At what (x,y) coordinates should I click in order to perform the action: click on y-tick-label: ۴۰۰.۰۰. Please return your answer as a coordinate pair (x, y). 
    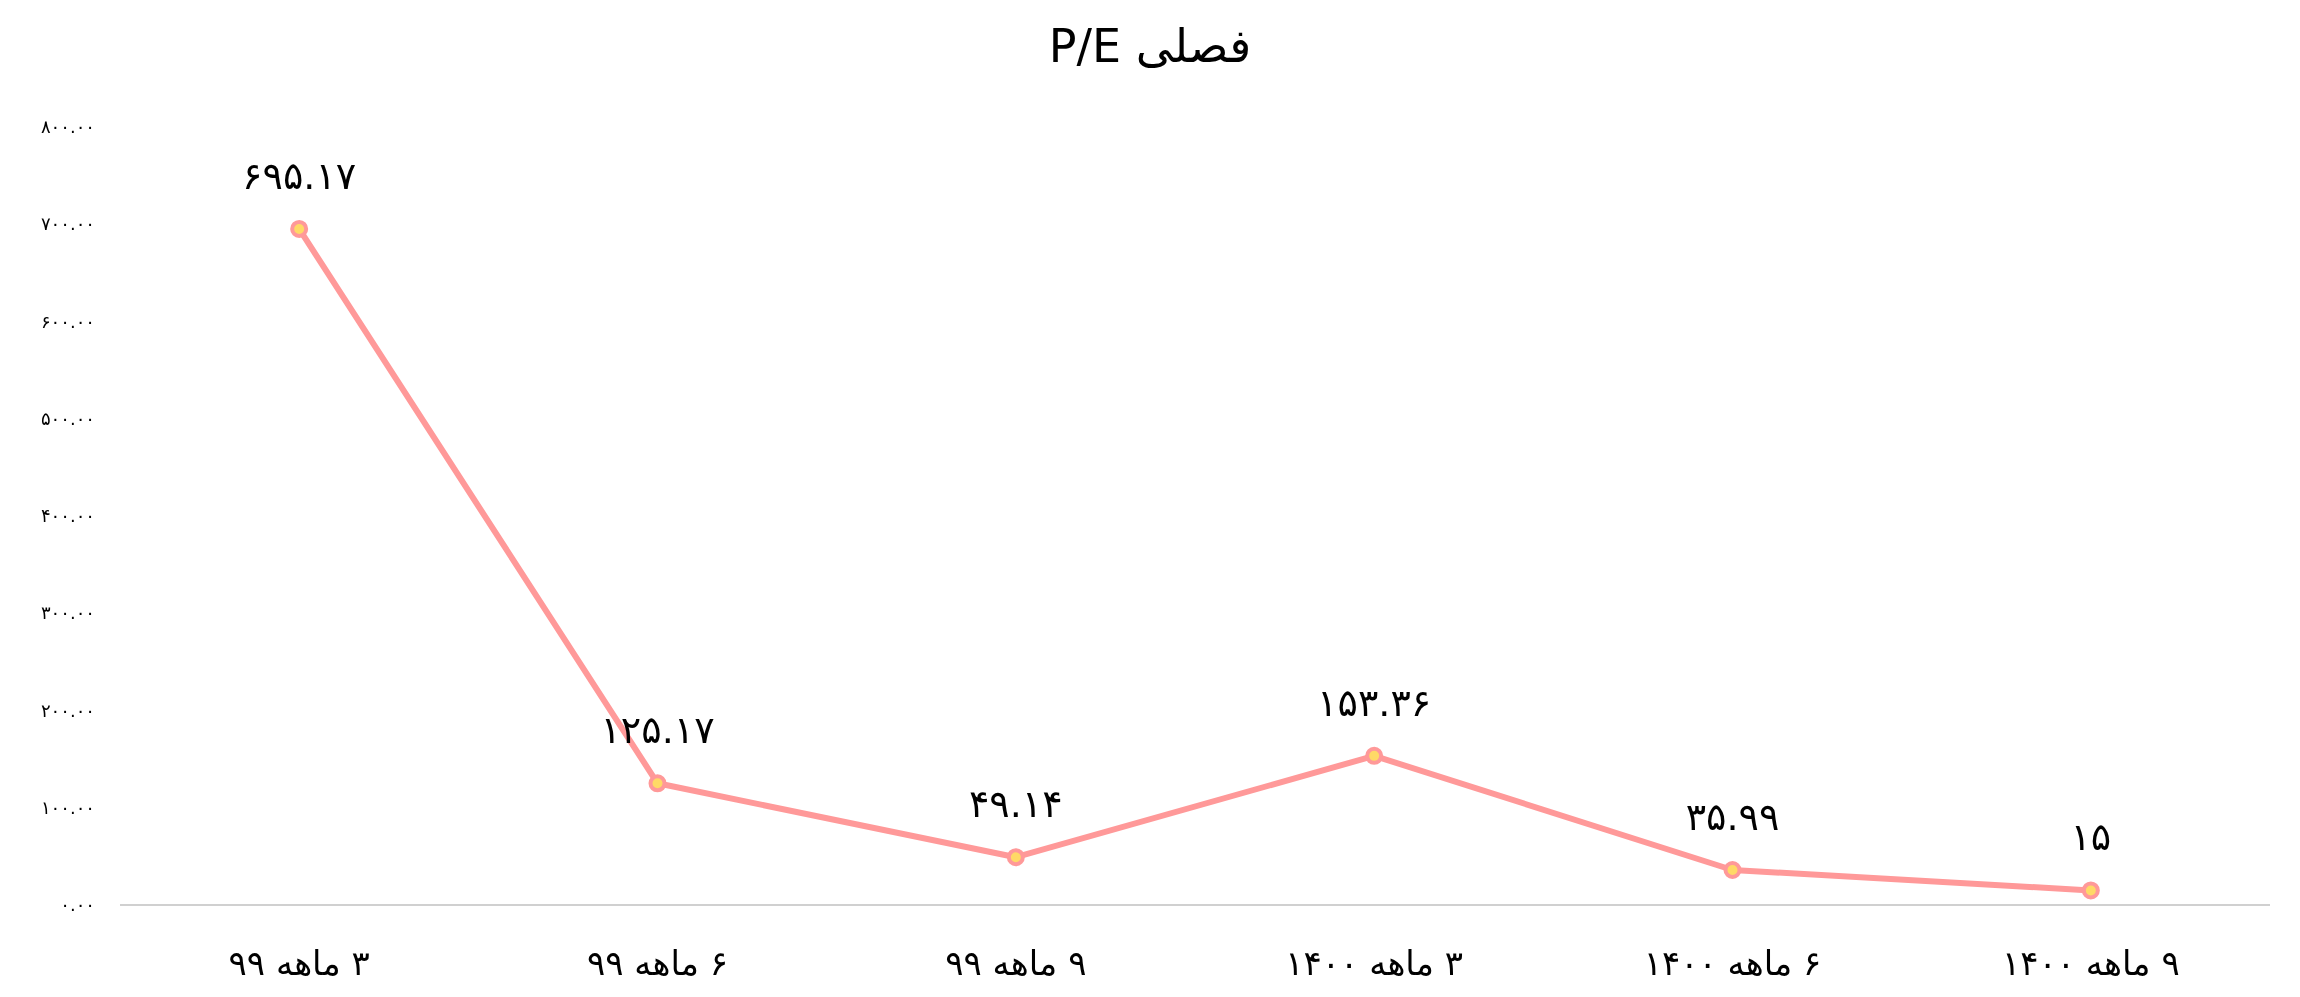
    Looking at the image, I should click on (67, 515).